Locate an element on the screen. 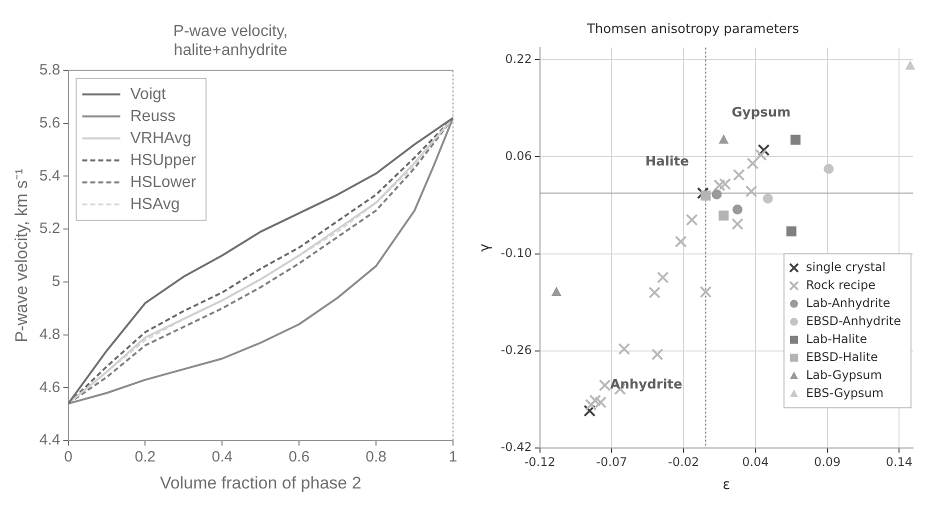 The image size is (931, 507). legend-label: HSUpper is located at coordinates (163, 160).